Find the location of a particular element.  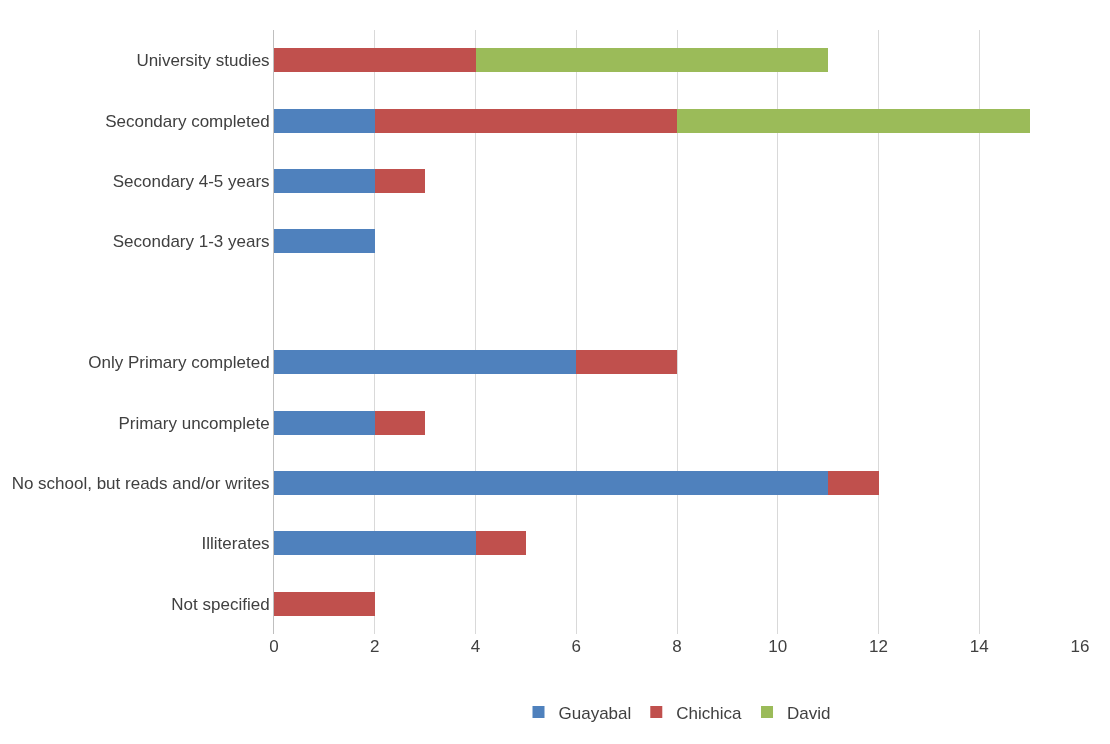

y-tick-label: Secondary completed is located at coordinates (187, 121).